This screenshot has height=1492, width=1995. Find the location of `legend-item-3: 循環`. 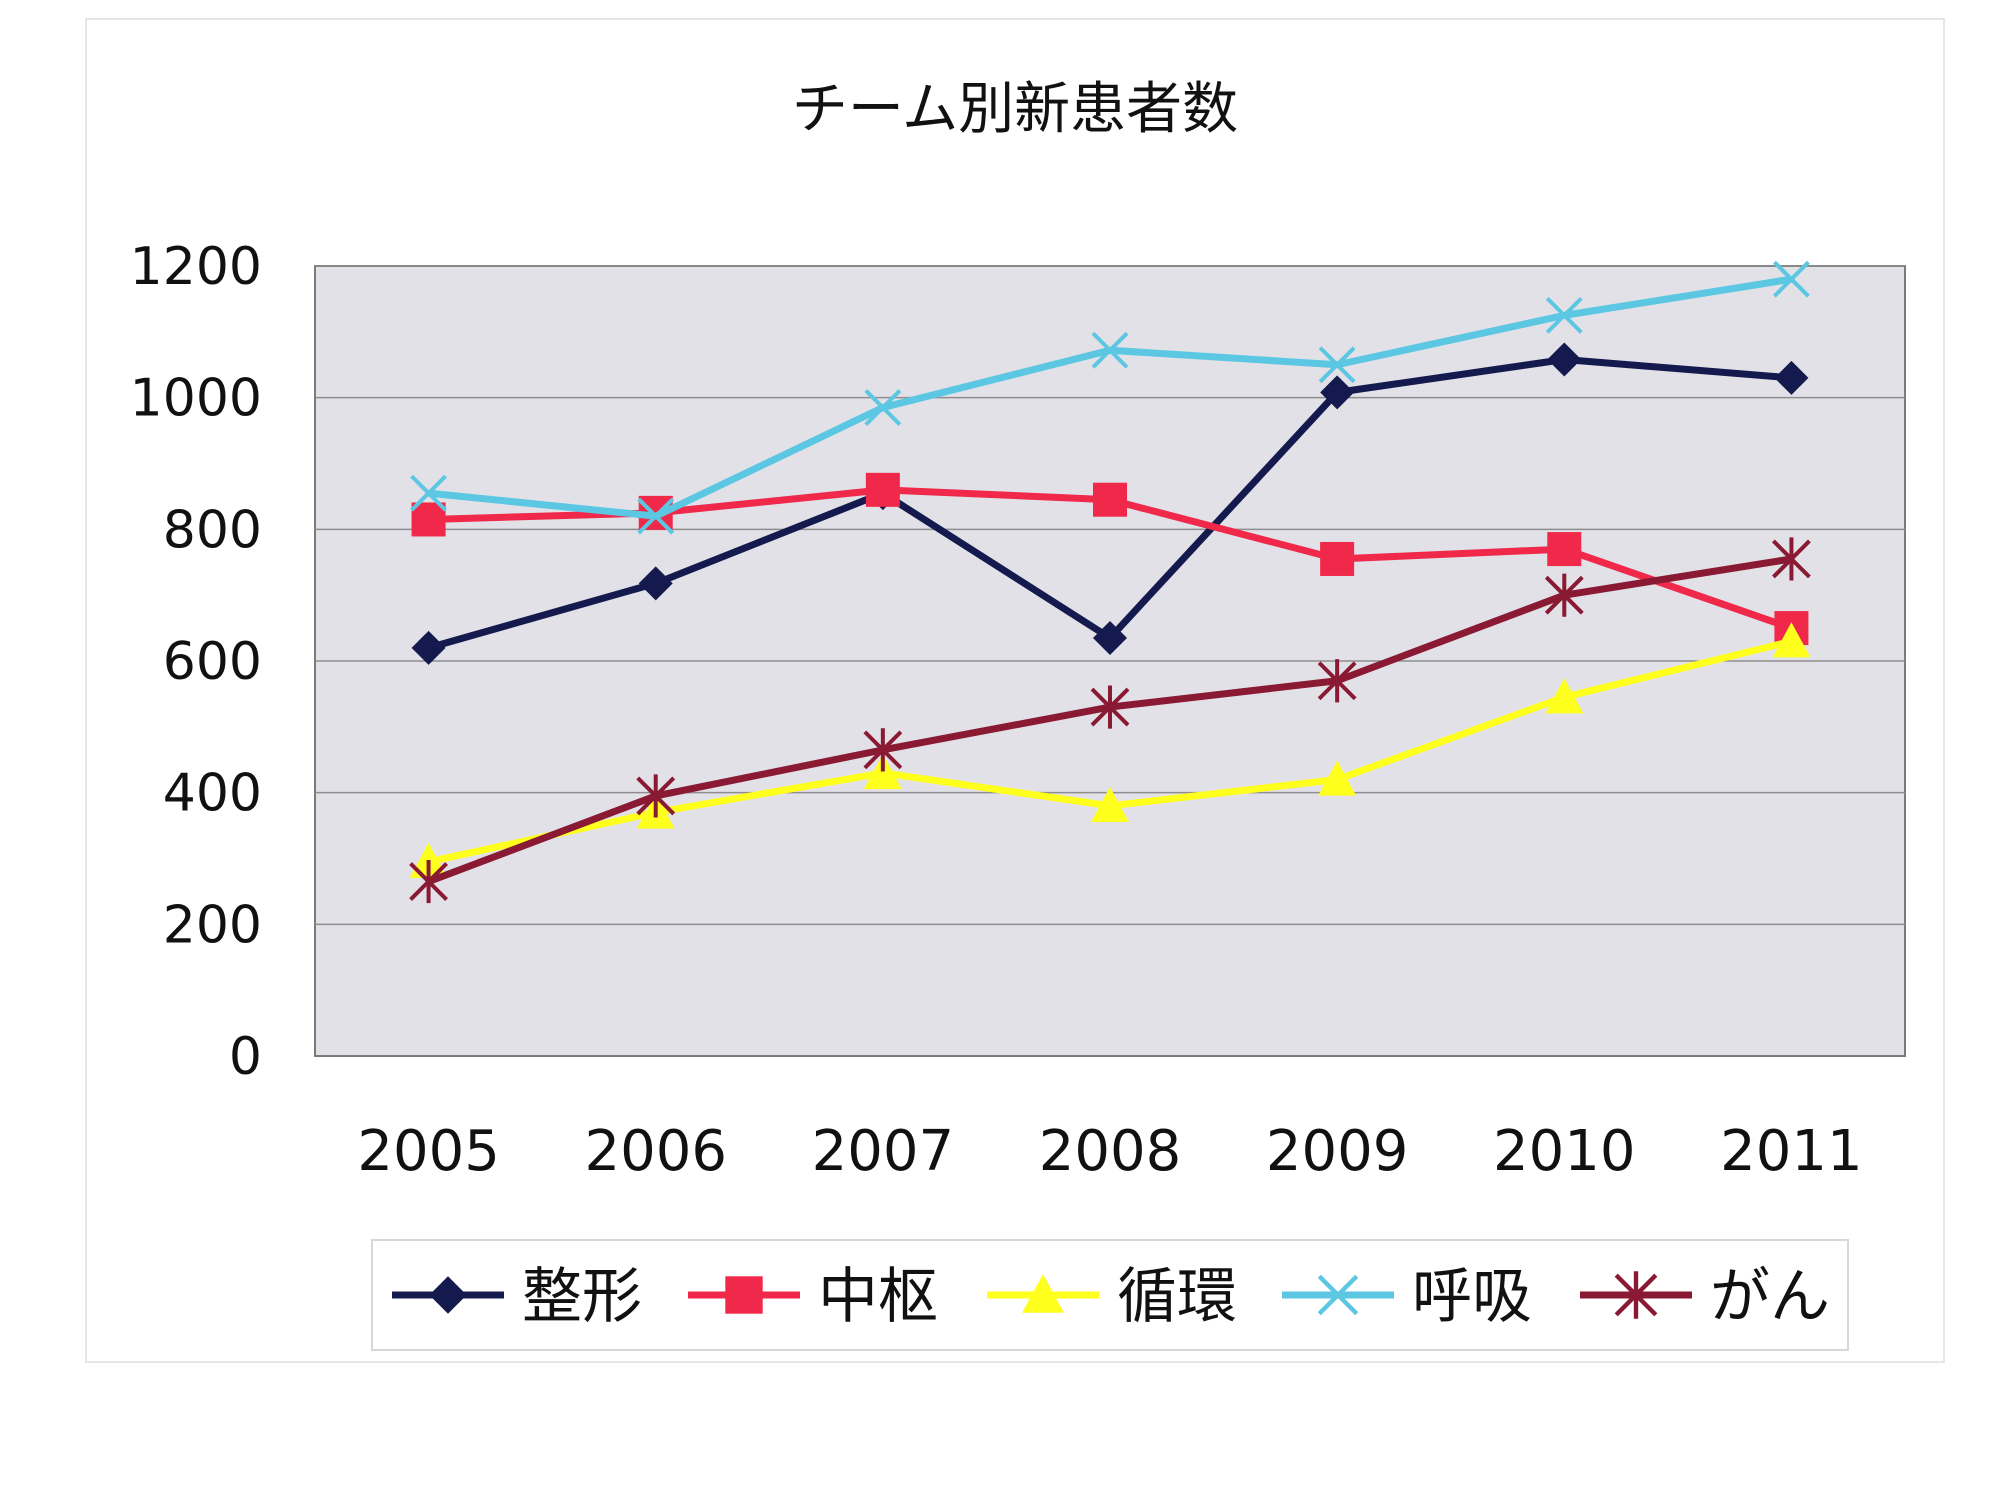

legend-item-3: 循環 is located at coordinates (1112, 1297).